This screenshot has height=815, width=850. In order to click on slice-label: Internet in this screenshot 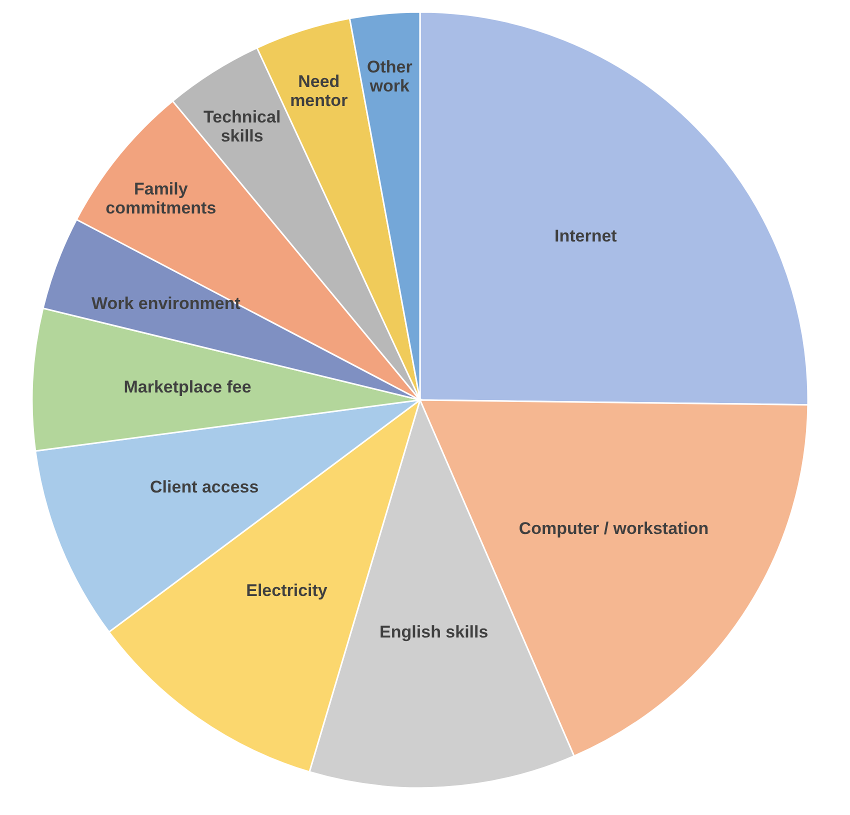, I will do `click(586, 236)`.